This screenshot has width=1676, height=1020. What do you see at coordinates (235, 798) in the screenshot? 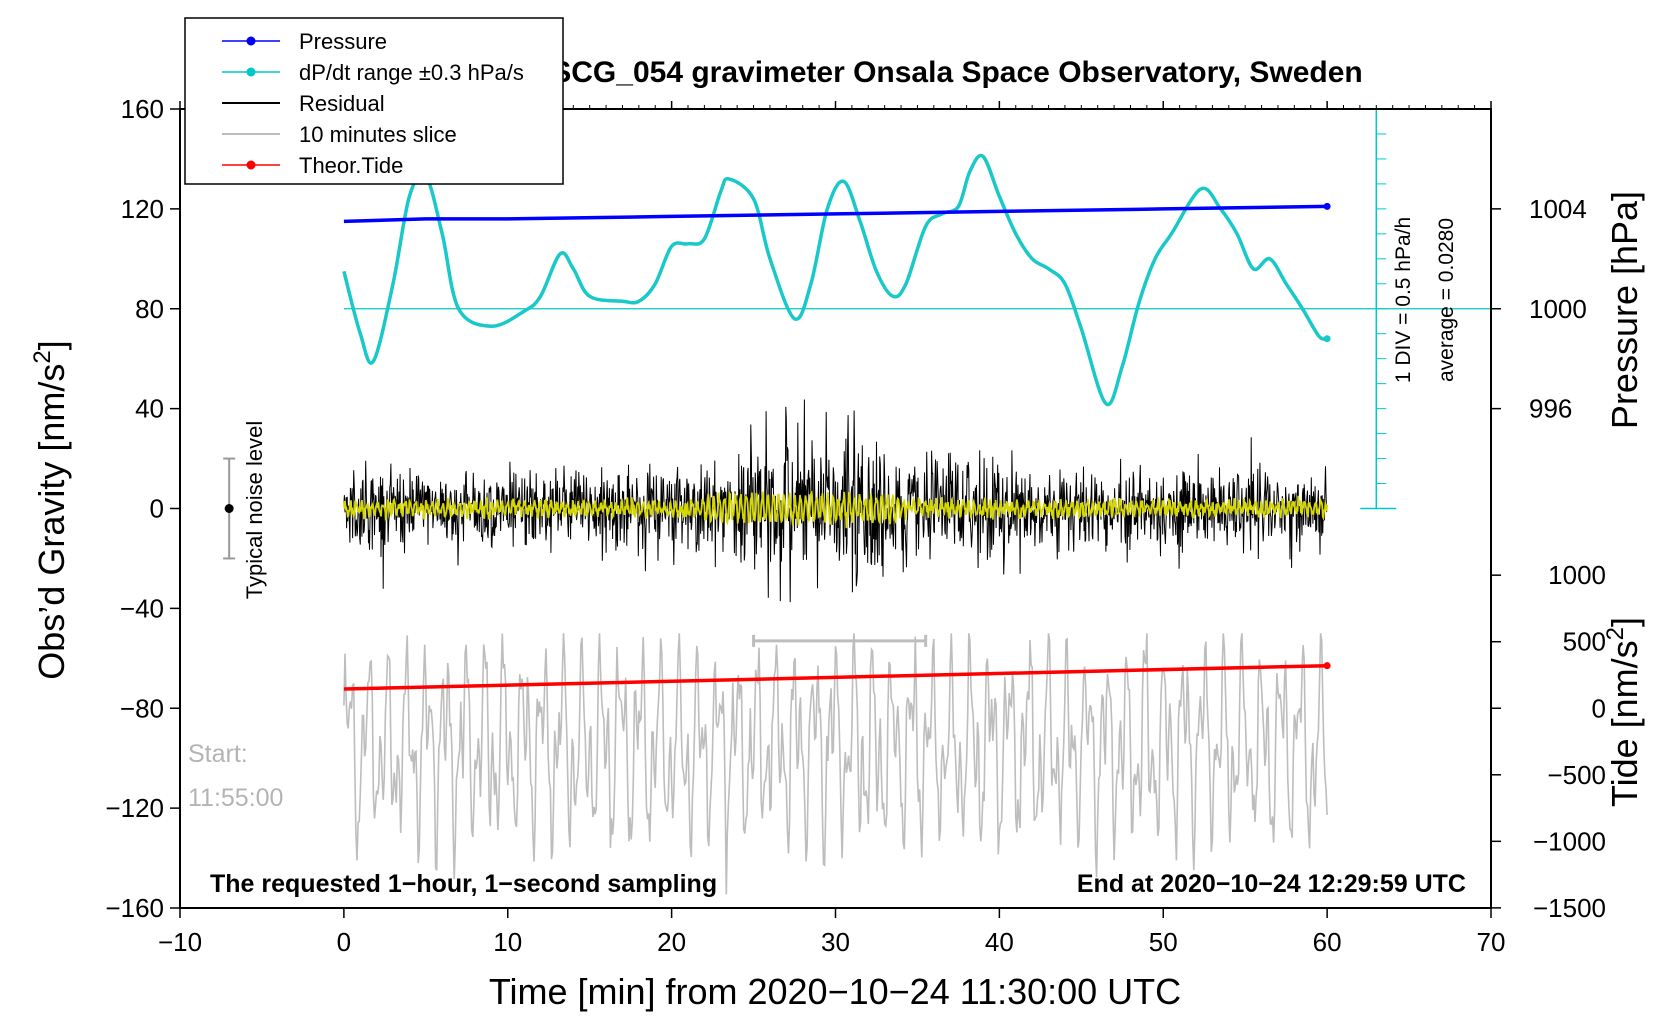
I see `start-time: 11:55:00` at bounding box center [235, 798].